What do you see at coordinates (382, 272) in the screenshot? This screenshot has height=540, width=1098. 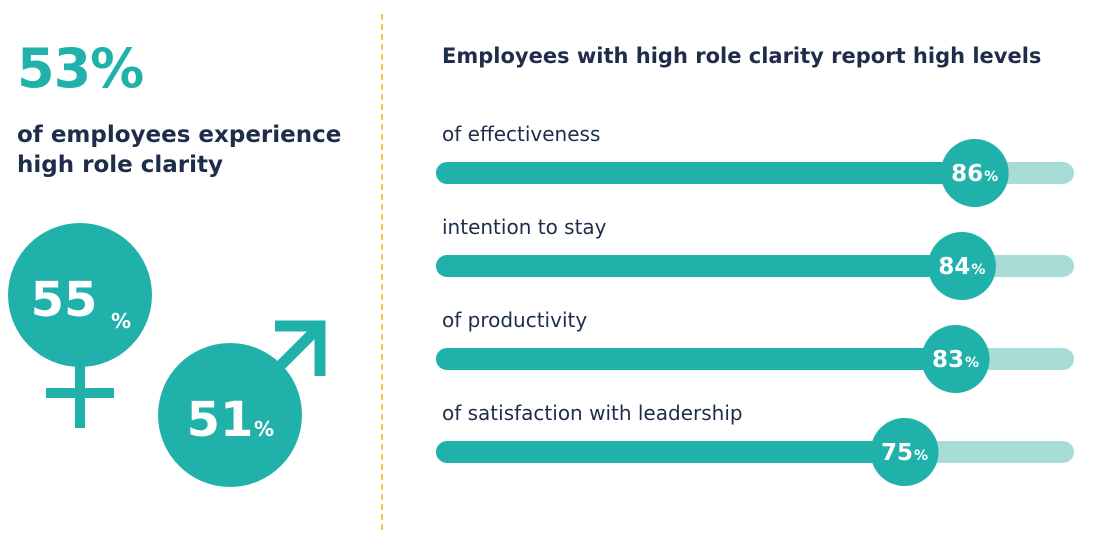 I see `section-divider` at bounding box center [382, 272].